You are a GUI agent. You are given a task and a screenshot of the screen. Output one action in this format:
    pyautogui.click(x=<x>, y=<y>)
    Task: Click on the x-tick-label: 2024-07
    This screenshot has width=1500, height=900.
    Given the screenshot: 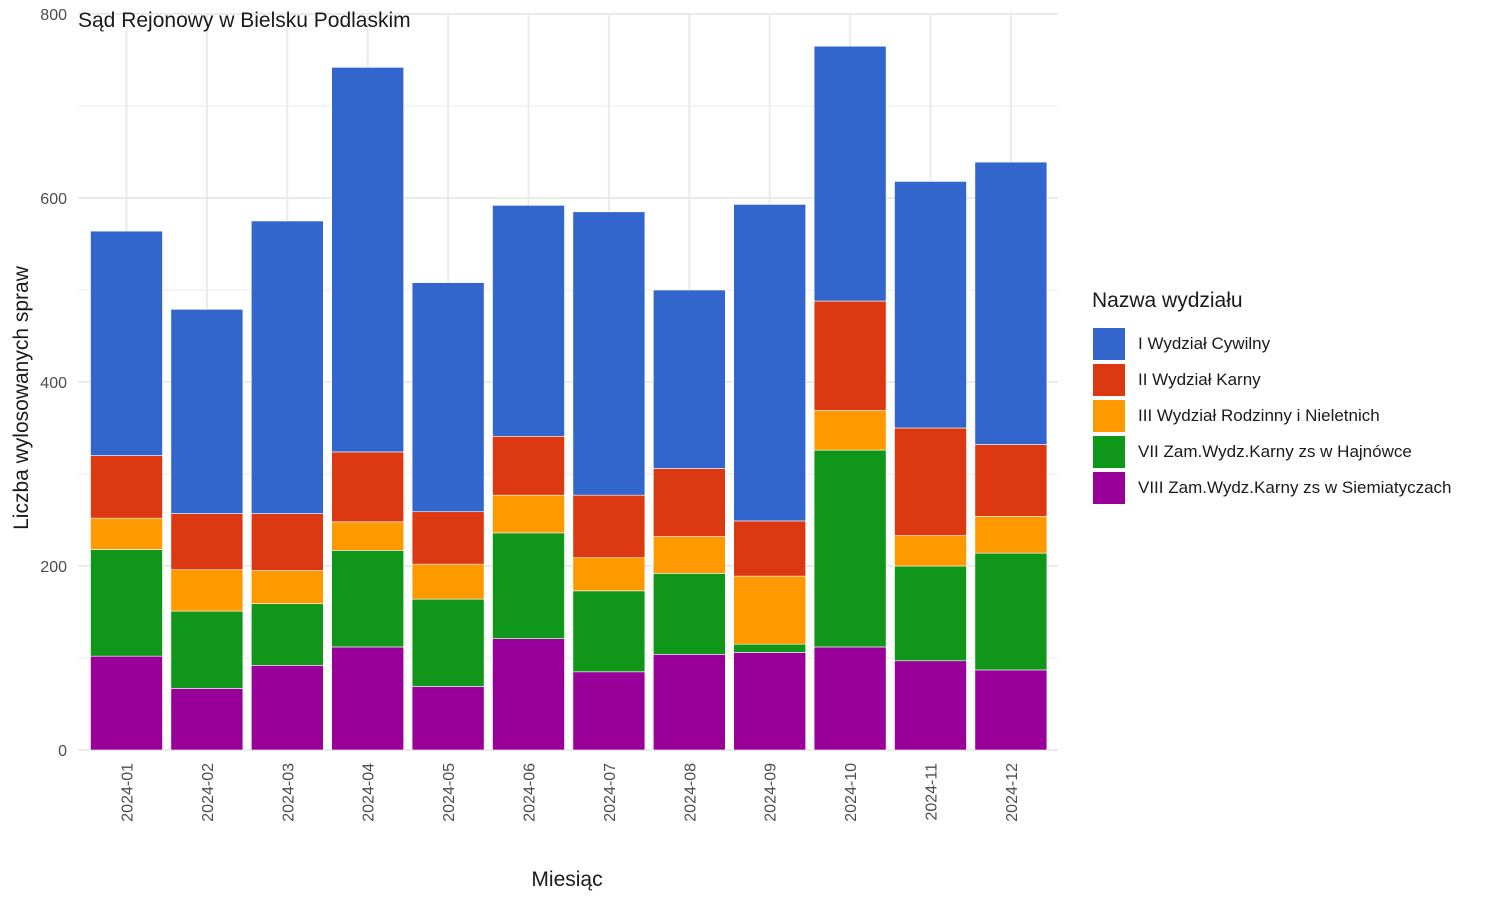 What is the action you would take?
    pyautogui.click(x=610, y=792)
    